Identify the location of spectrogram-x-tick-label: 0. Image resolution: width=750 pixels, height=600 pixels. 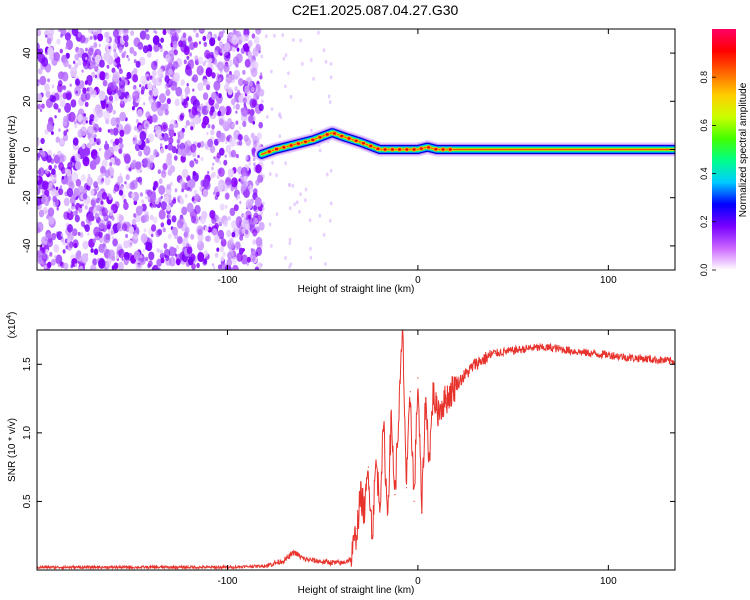
(418, 280).